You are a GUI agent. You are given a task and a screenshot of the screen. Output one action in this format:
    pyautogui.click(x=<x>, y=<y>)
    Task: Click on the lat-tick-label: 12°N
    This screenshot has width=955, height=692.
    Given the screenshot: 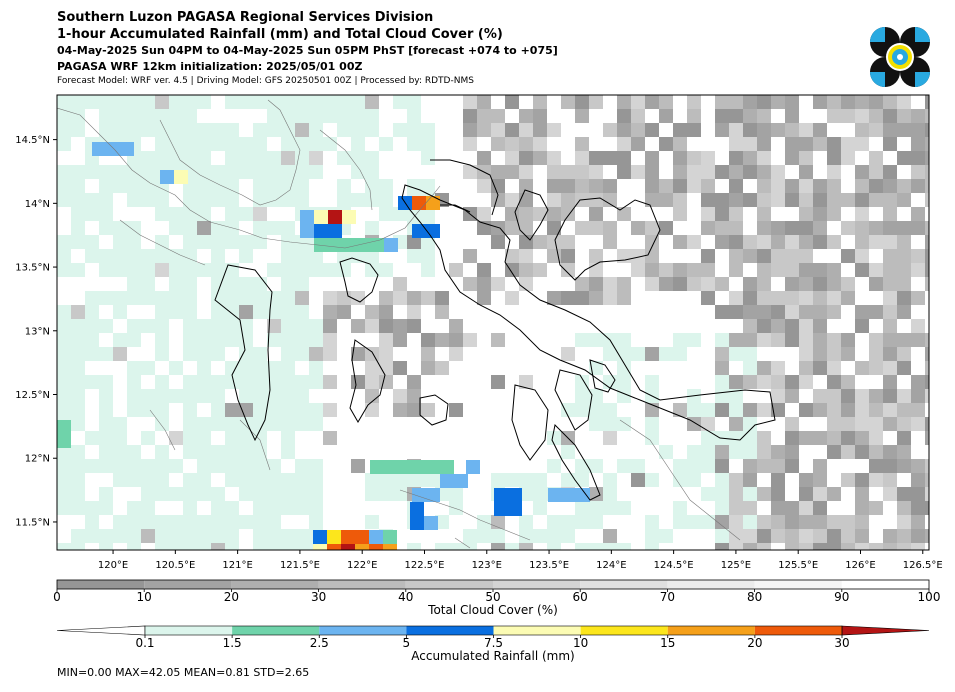 What is the action you would take?
    pyautogui.click(x=37, y=459)
    